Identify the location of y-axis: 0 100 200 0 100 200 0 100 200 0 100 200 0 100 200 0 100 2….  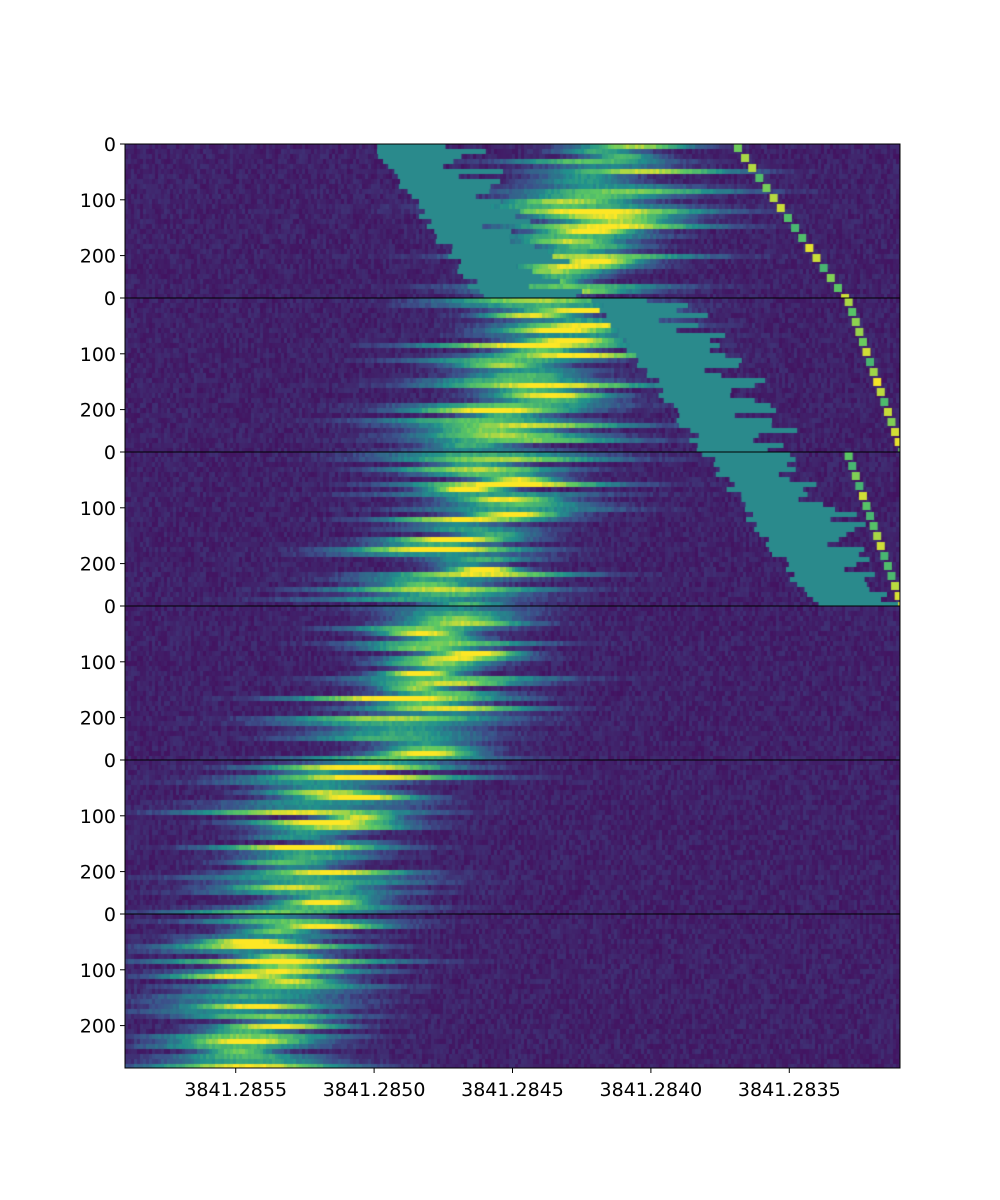
(102, 586).